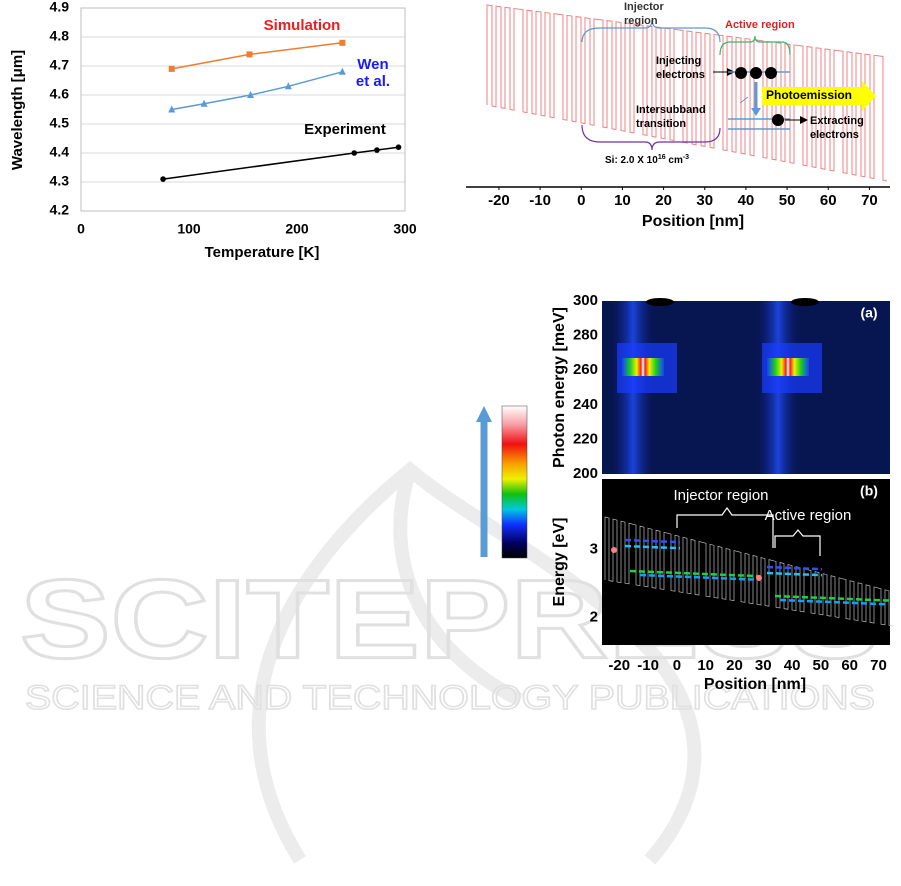 This screenshot has width=901, height=886. What do you see at coordinates (662, 157) in the screenshot?
I see `annotation-part: 16` at bounding box center [662, 157].